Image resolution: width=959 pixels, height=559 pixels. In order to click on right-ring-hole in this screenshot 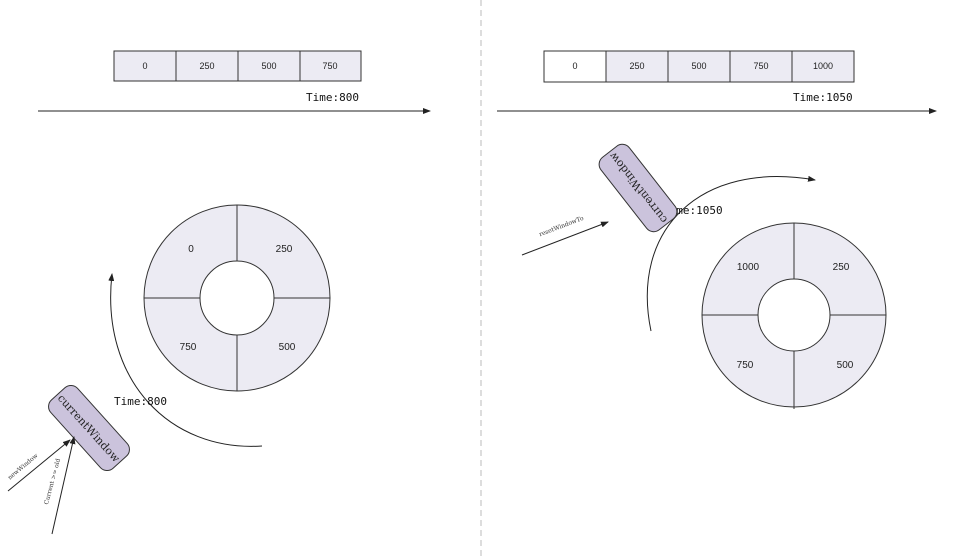, I will do `click(794, 315)`.